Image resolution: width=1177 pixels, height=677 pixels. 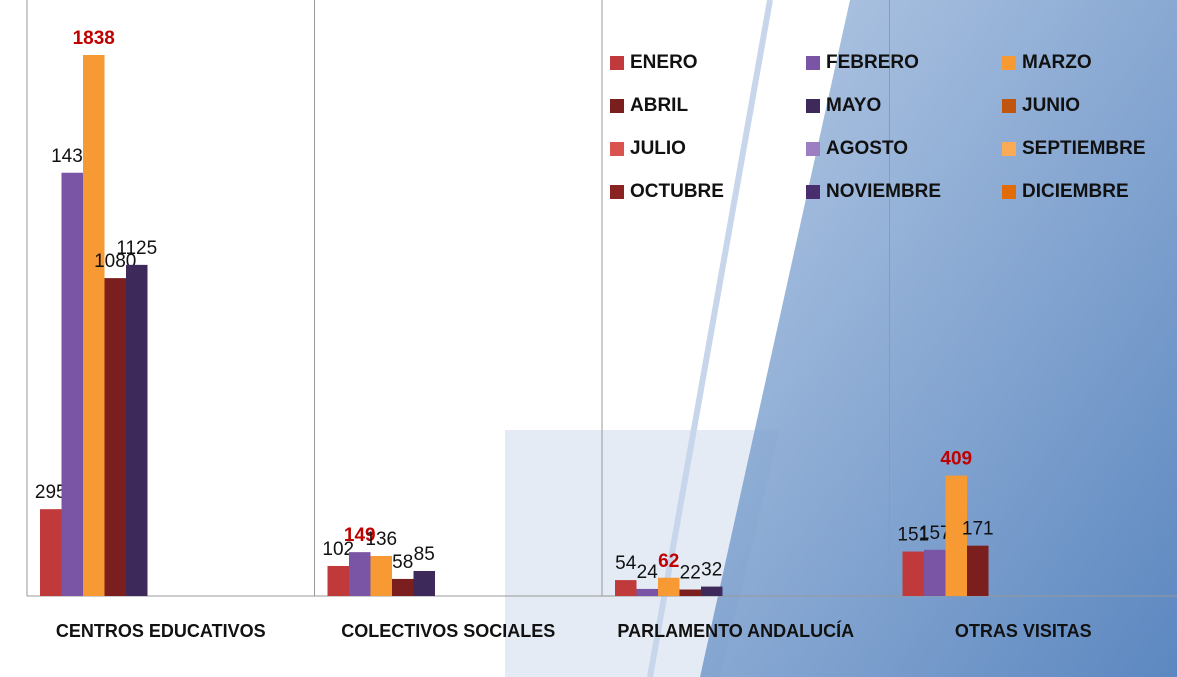 What do you see at coordinates (338, 549) in the screenshot?
I see `data-label: 102` at bounding box center [338, 549].